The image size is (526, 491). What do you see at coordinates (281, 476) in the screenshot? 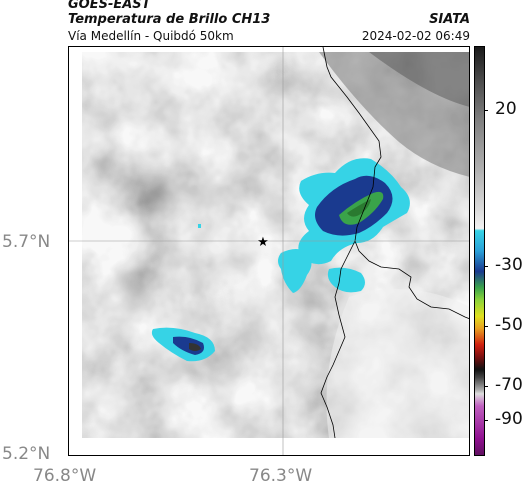
I see `lon-label-76.3: 76.3°W` at bounding box center [281, 476].